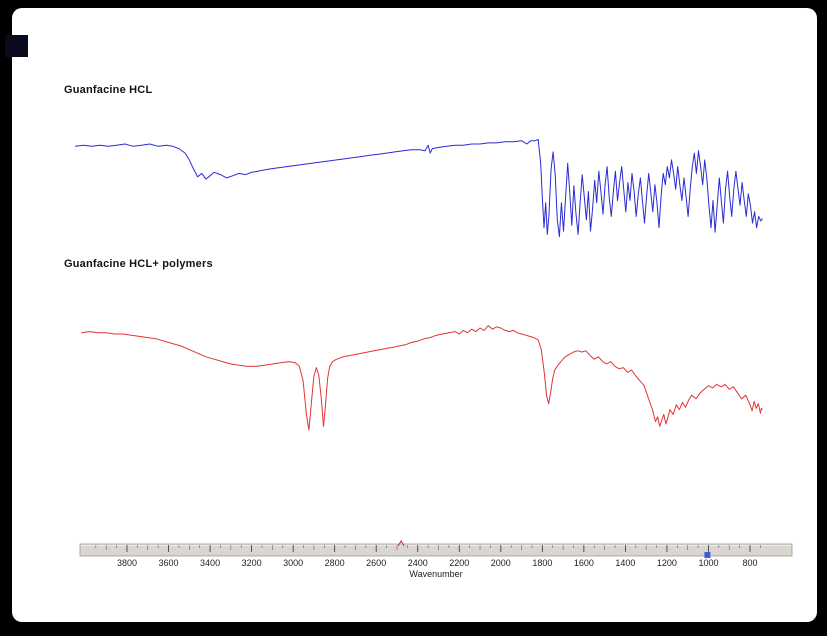  Describe the element at coordinates (418, 563) in the screenshot. I see `axis-tick-label: 2400` at that location.